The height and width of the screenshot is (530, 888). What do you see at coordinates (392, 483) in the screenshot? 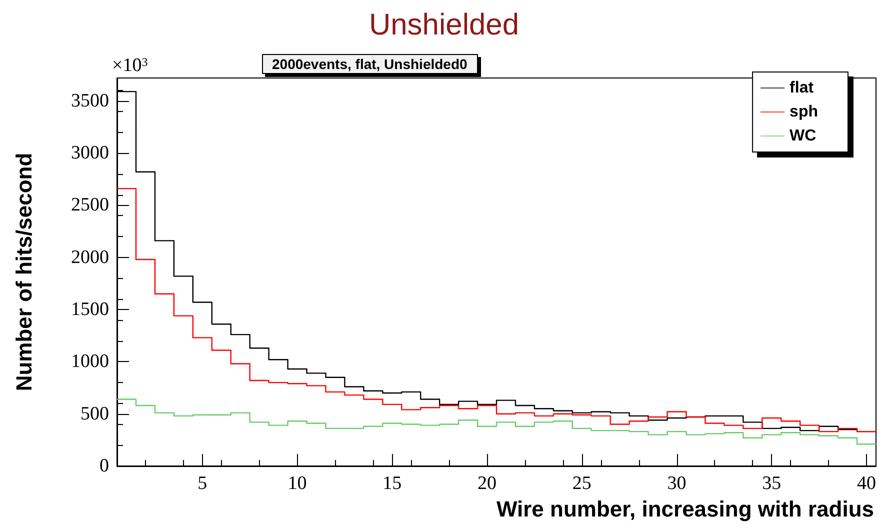
I see `x-tick-label: 15` at bounding box center [392, 483].